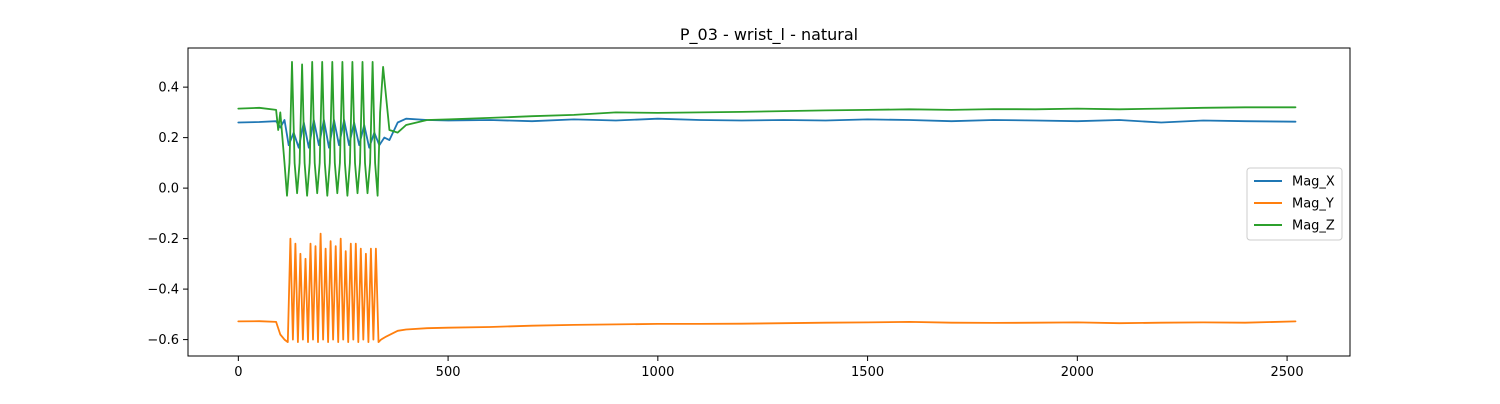 This screenshot has height=404, width=1500. What do you see at coordinates (1313, 204) in the screenshot?
I see `legend-label: Mag_Y` at bounding box center [1313, 204].